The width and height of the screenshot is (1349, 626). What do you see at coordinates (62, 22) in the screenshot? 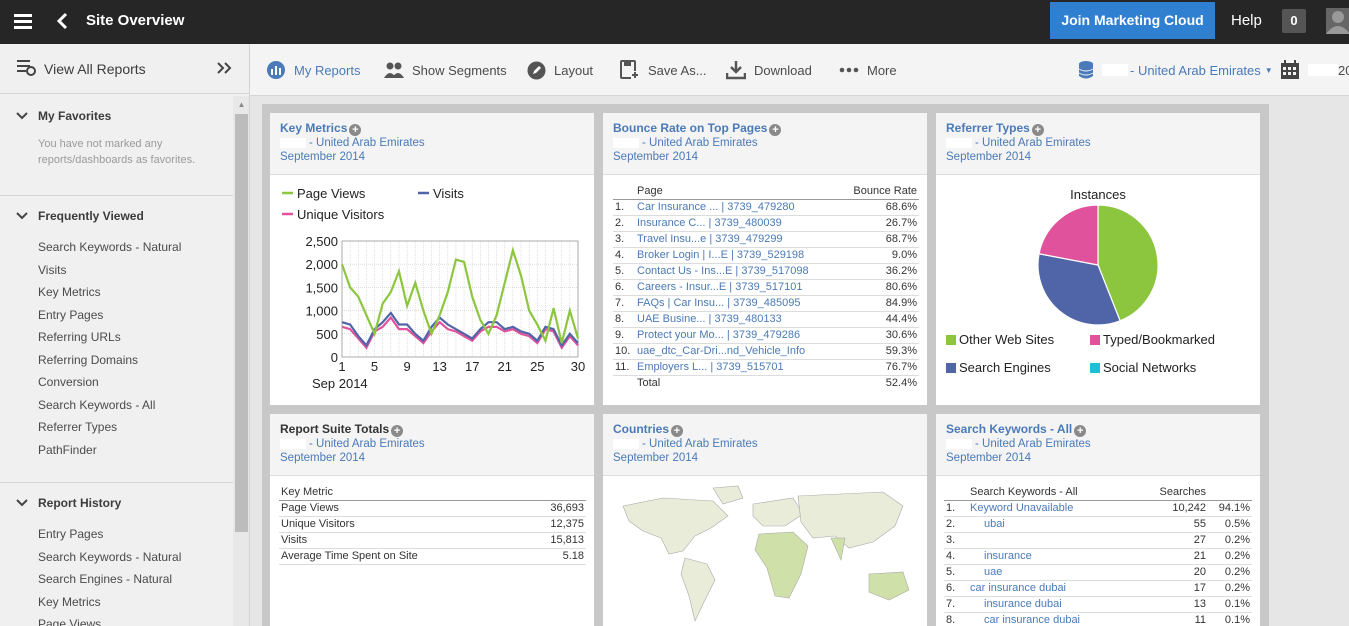
I see `back-icon` at bounding box center [62, 22].